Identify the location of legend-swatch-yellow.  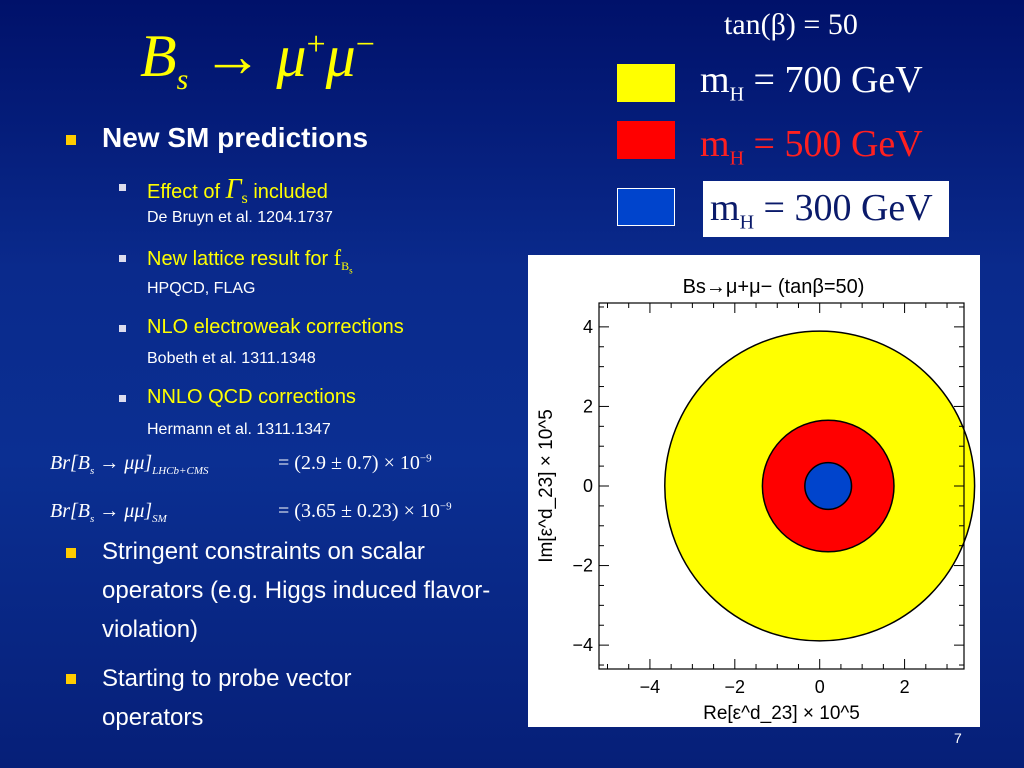
(646, 83).